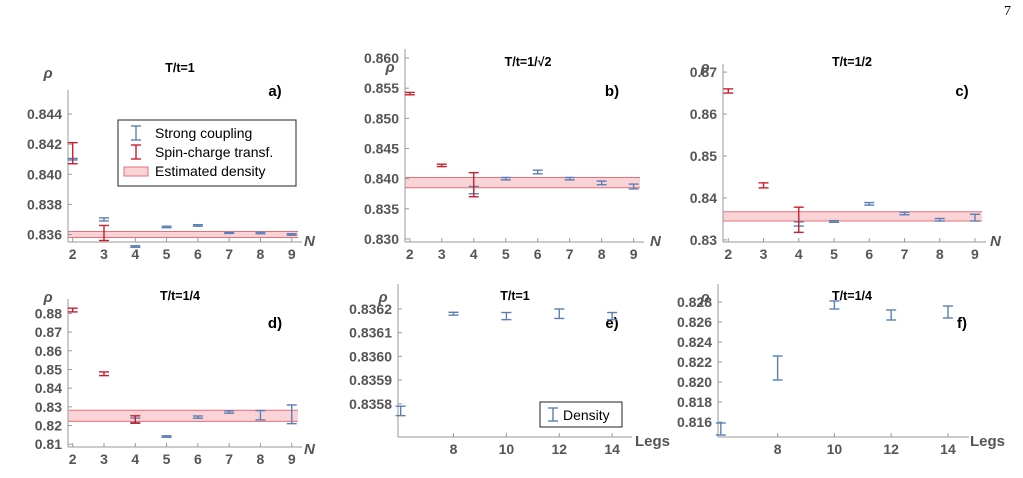 The height and width of the screenshot is (478, 1023). What do you see at coordinates (370, 356) in the screenshot?
I see `y-tick-label: 0.8360` at bounding box center [370, 356].